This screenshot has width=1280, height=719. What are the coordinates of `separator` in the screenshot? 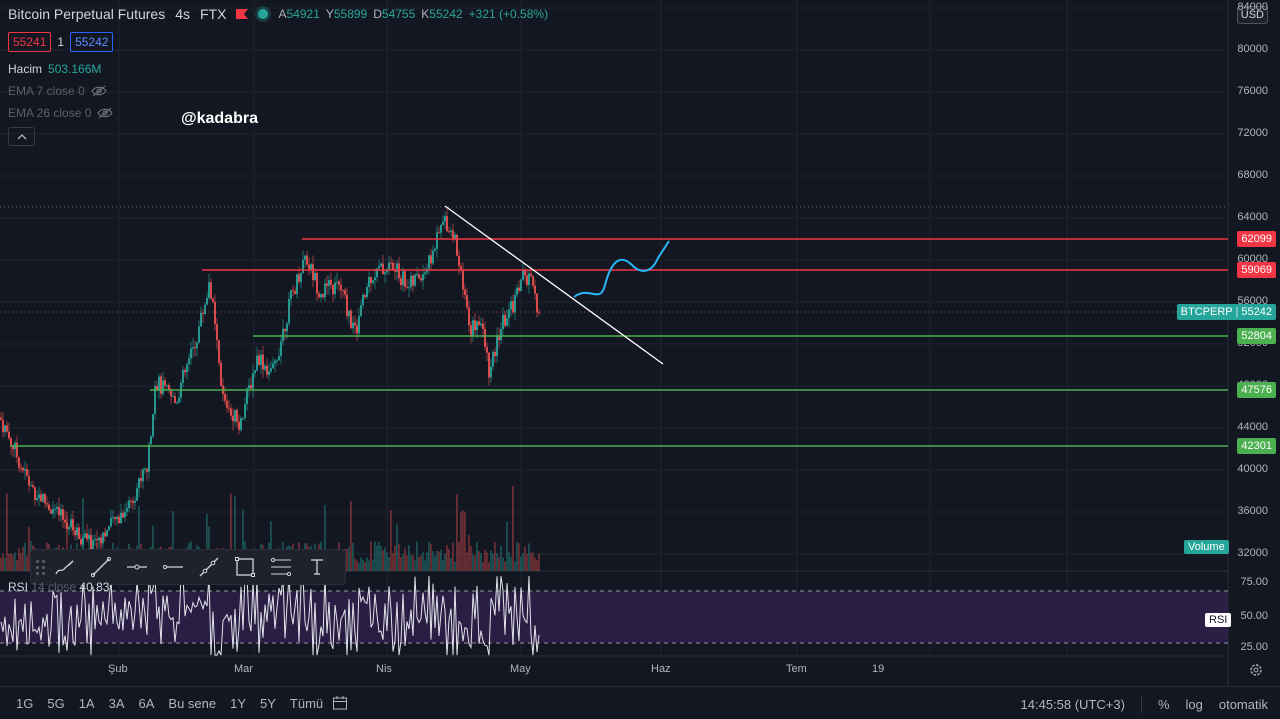 It's located at (1141, 704).